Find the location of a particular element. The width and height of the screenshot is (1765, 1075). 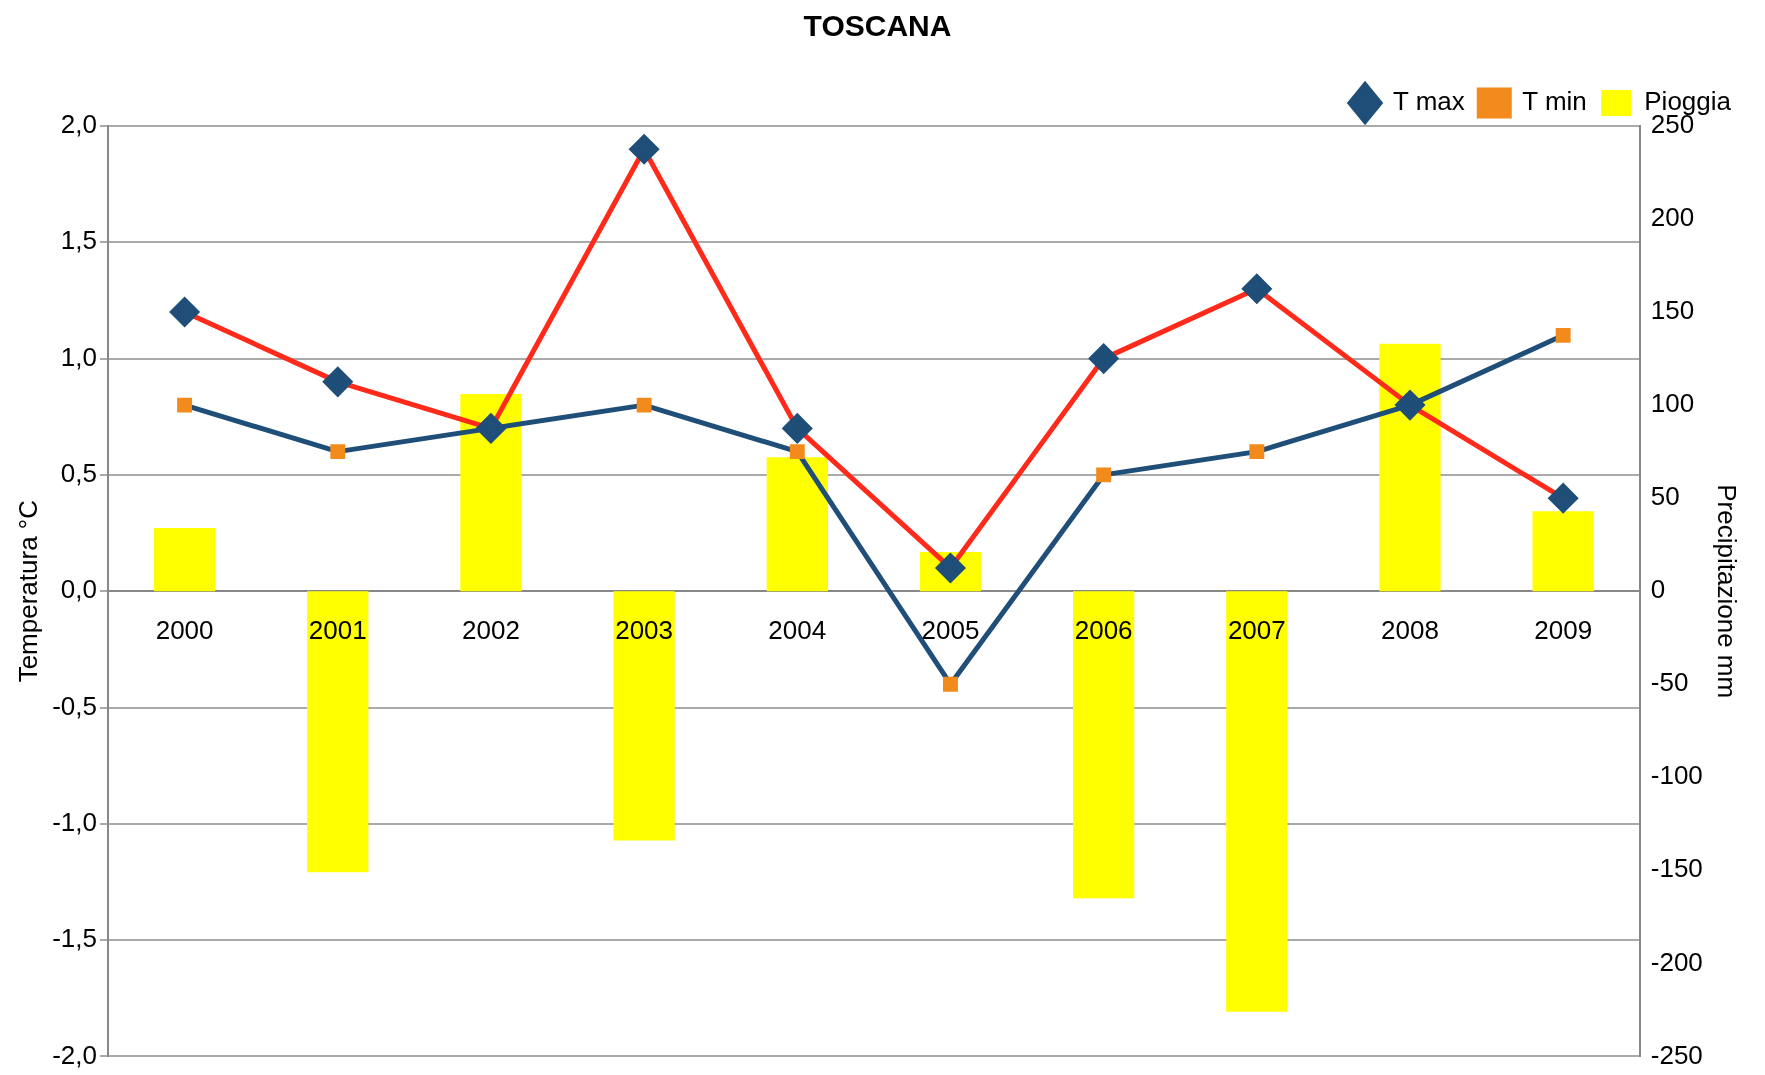

x-tick-label: 2009 is located at coordinates (1563, 630).